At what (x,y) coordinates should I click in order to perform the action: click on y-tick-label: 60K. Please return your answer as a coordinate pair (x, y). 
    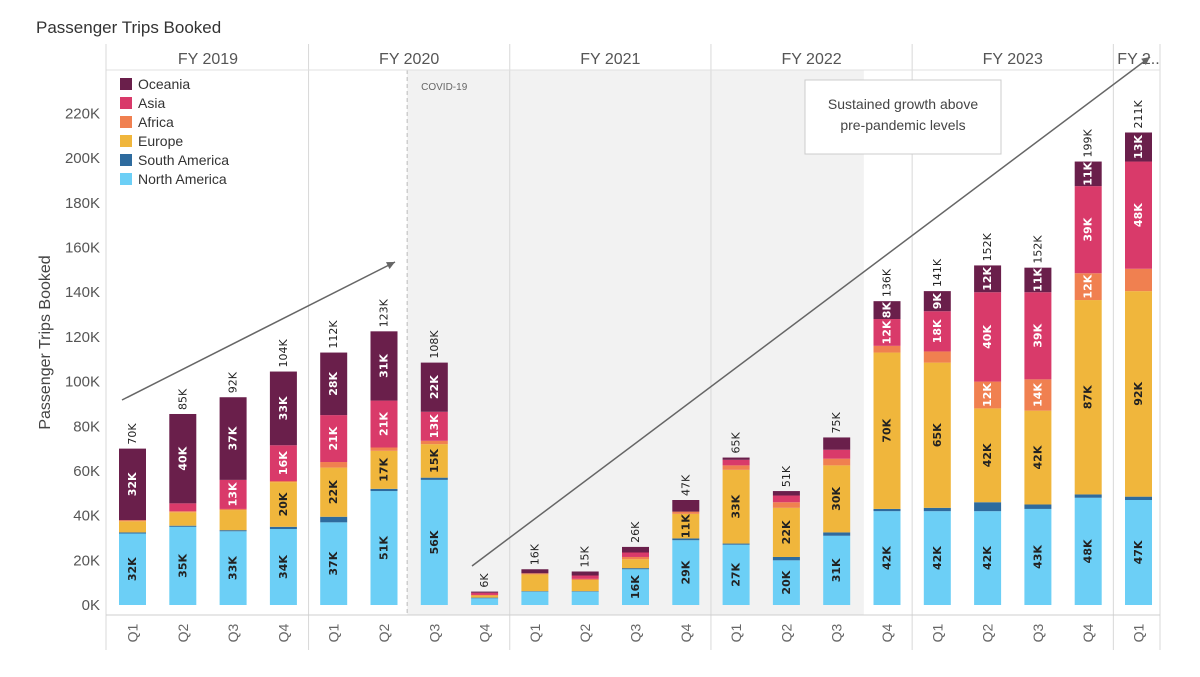
    Looking at the image, I should click on (86, 471).